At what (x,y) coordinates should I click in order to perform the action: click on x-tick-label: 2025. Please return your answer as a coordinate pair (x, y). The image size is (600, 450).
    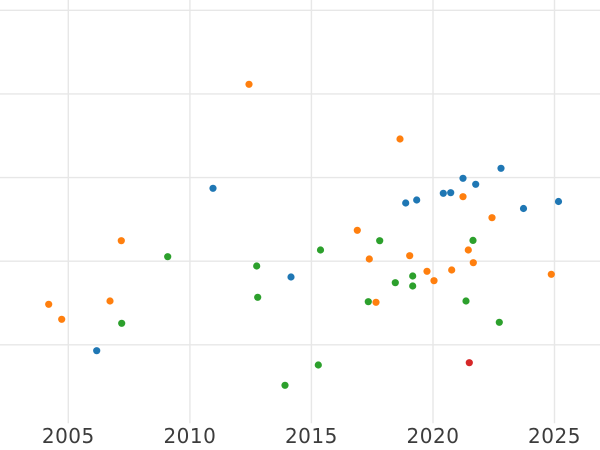
    Looking at the image, I should click on (554, 436).